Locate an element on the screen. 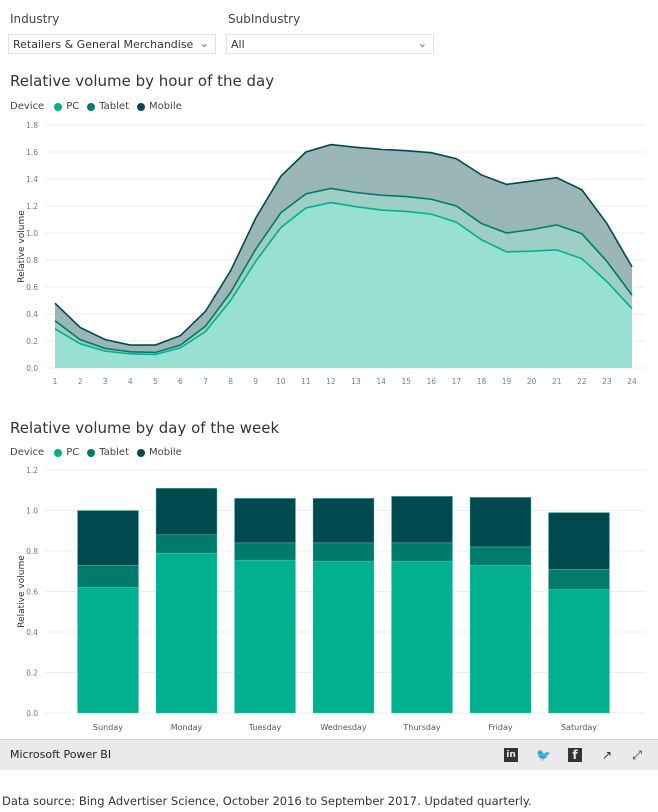 The height and width of the screenshot is (812, 658). x-tick-label: 3 is located at coordinates (105, 381).